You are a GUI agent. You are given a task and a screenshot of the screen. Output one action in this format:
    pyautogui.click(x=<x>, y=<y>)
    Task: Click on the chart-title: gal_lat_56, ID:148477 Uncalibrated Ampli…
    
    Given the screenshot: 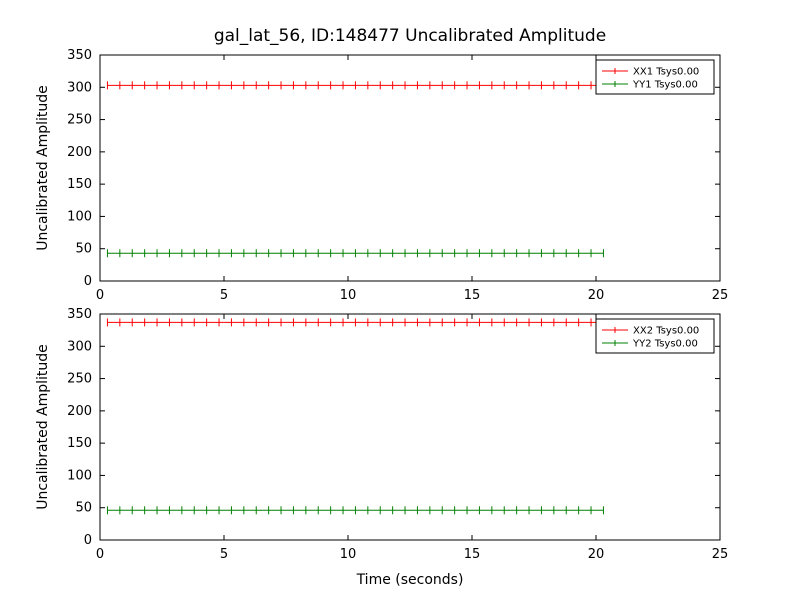 What is the action you would take?
    pyautogui.click(x=410, y=36)
    